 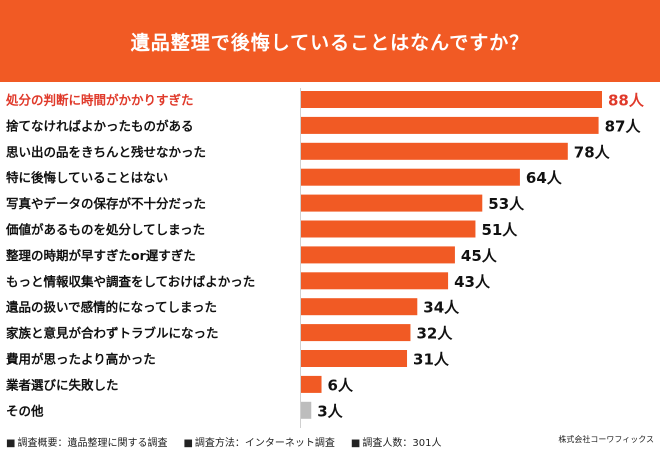 What do you see at coordinates (479, 256) in the screenshot?
I see `data-label: 45人` at bounding box center [479, 256].